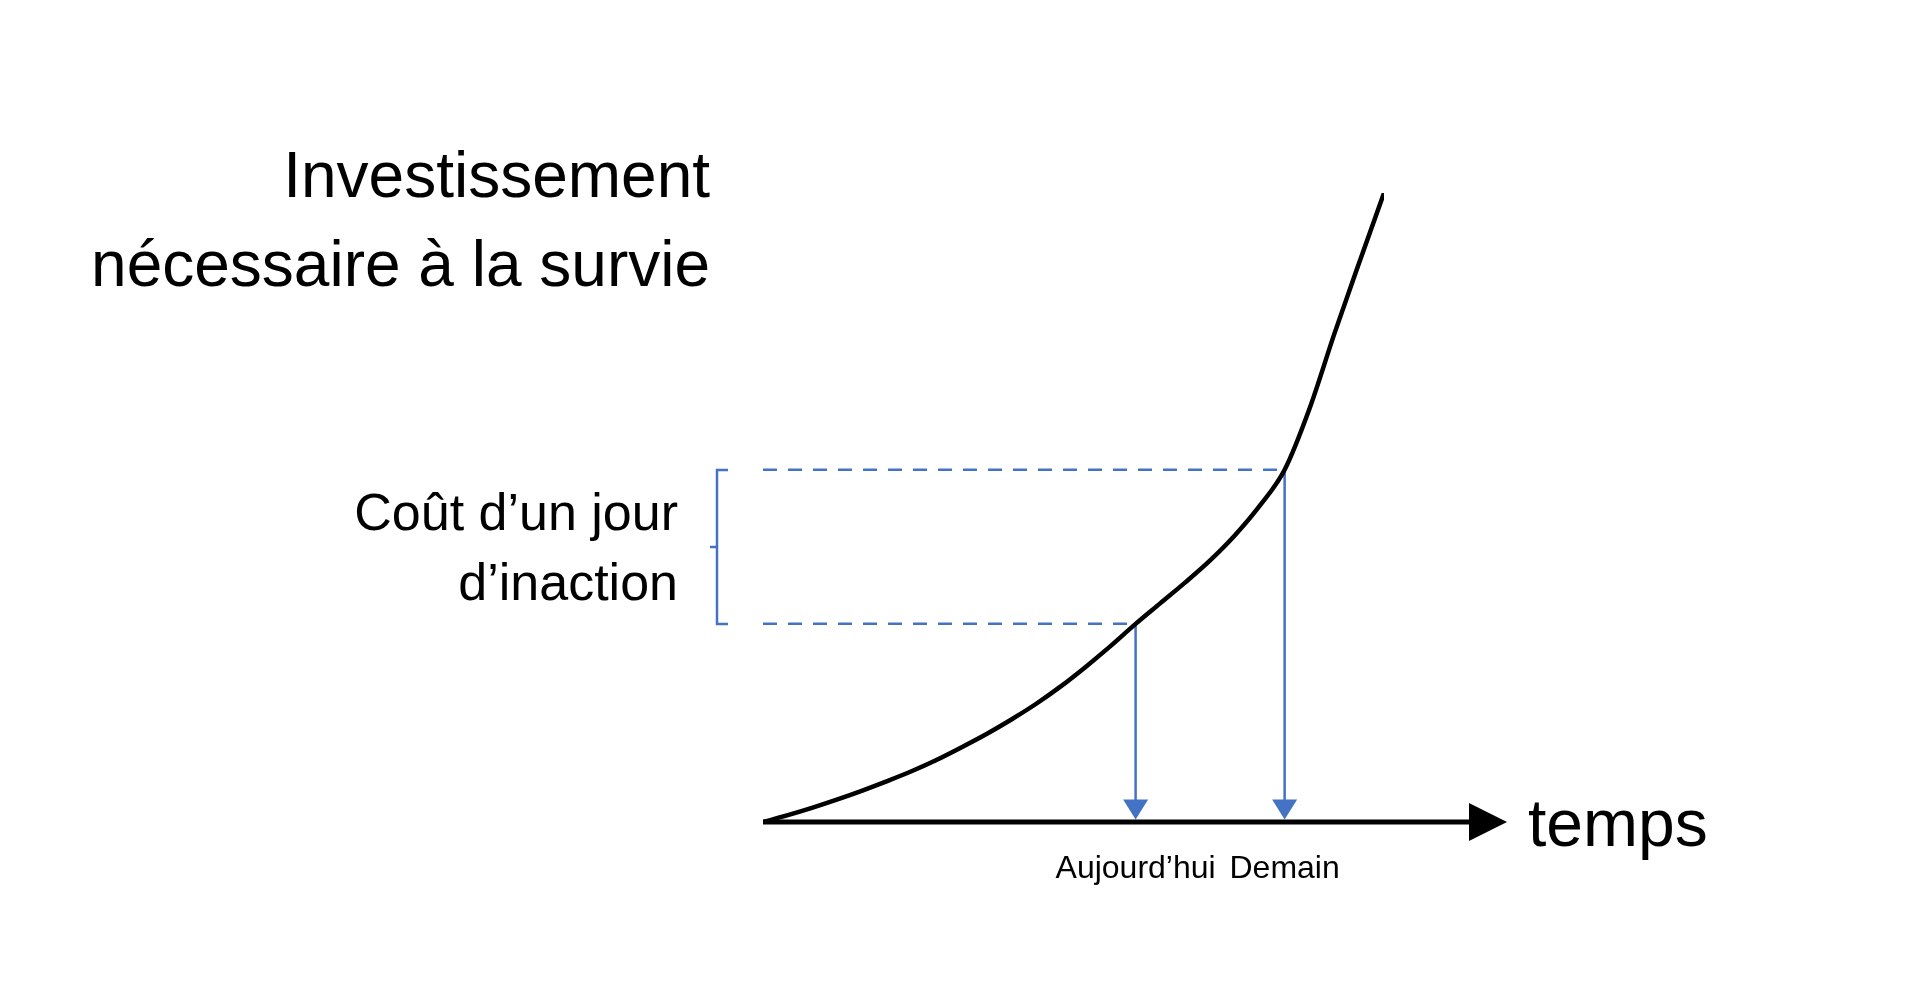 This screenshot has height=987, width=1920. Describe the element at coordinates (1135, 867) in the screenshot. I see `x-tick-label: Aujourd’hui` at that location.